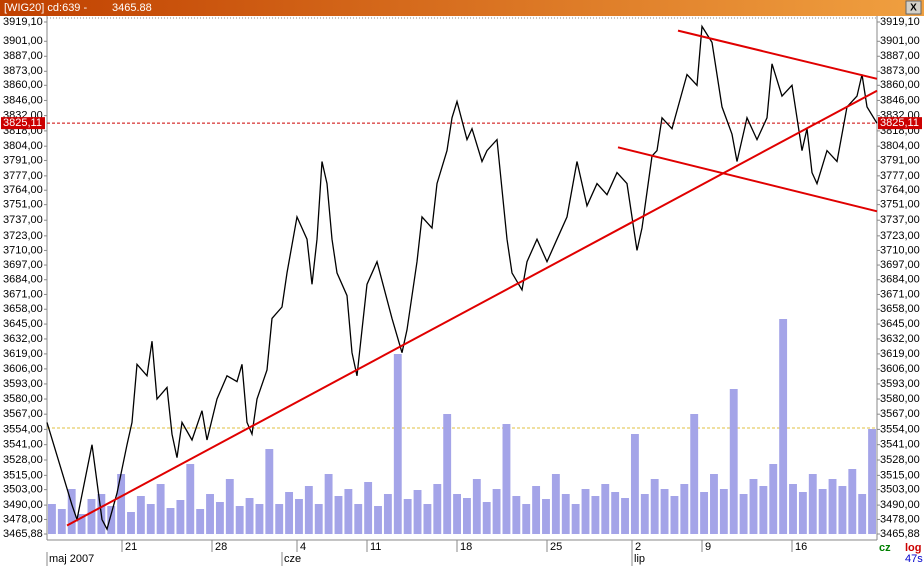 This screenshot has width=924, height=566. I want to click on y-tick-label: 3478,00, so click(23, 519).